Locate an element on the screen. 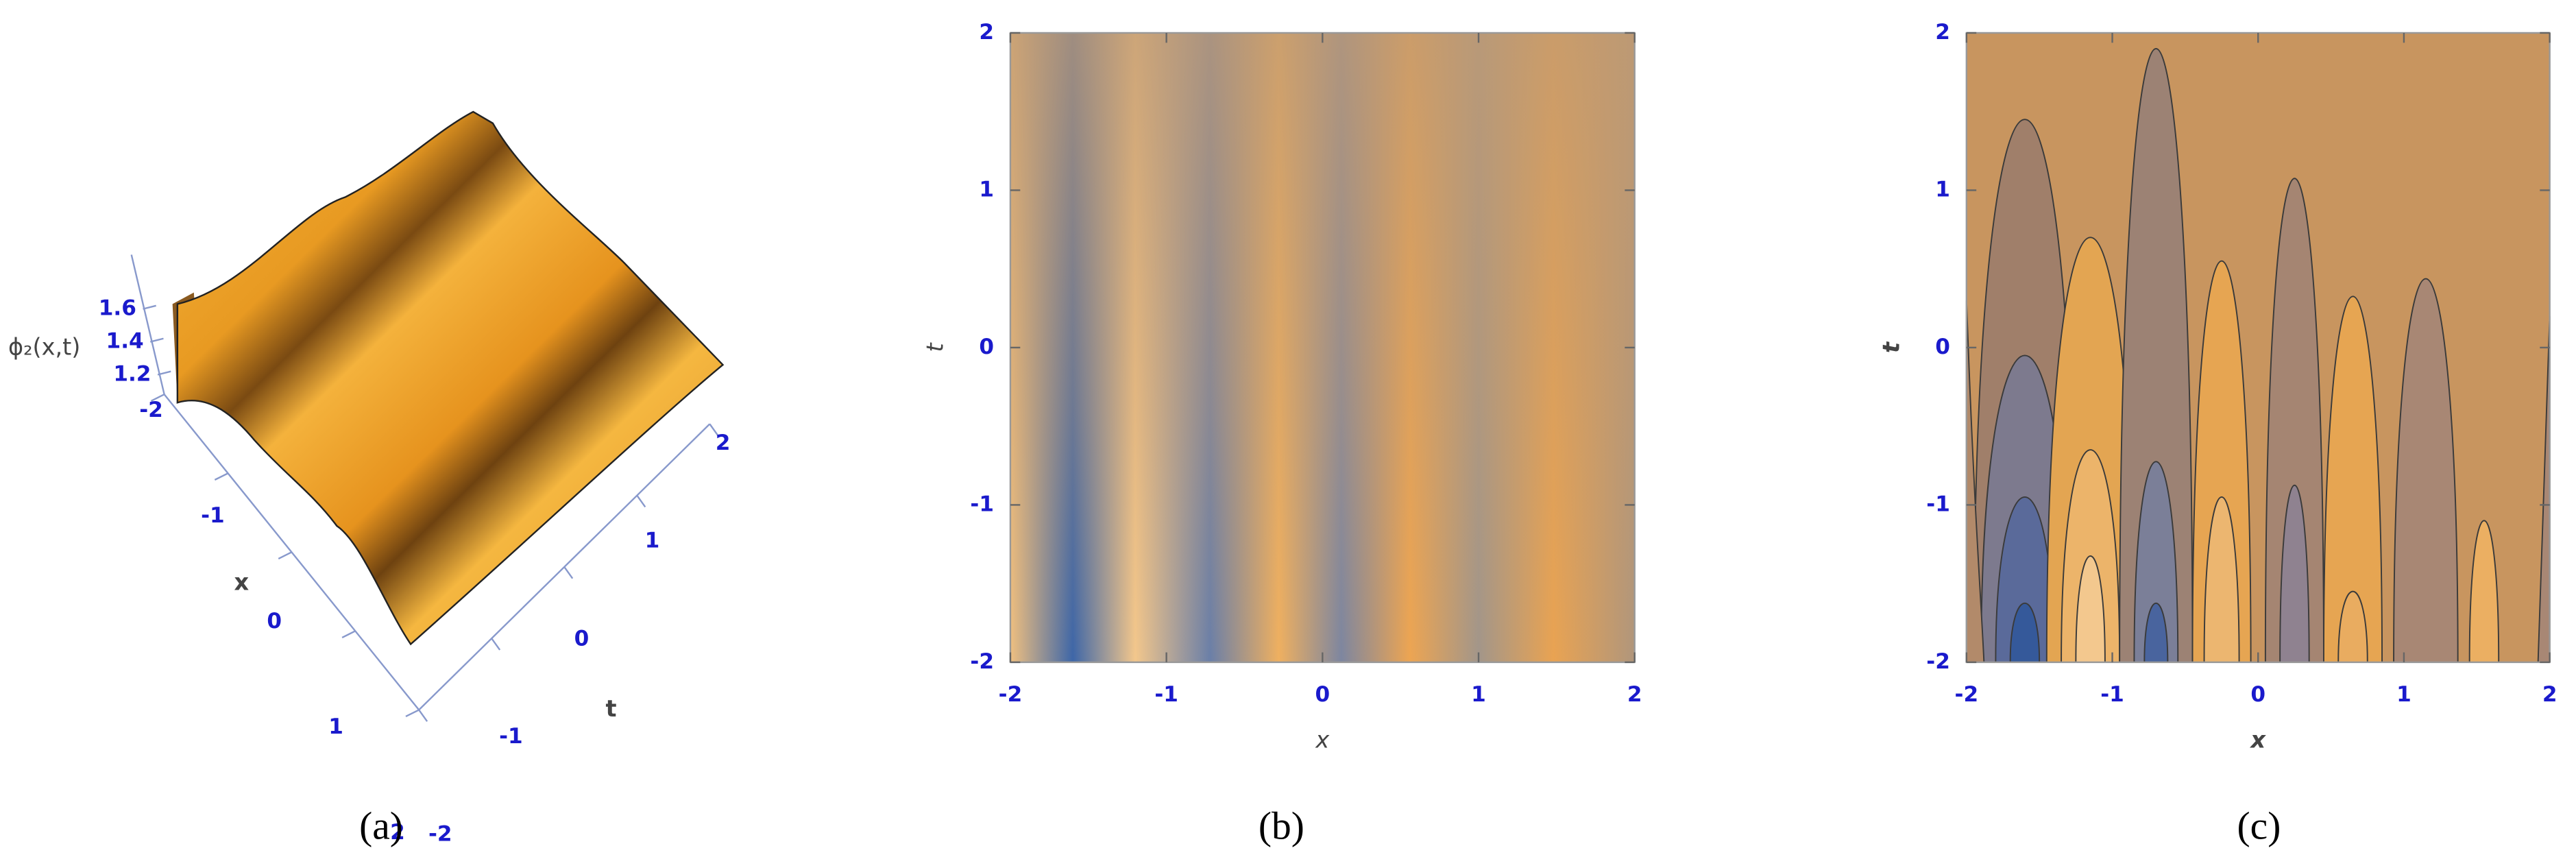  caption: (a) is located at coordinates (381, 826).